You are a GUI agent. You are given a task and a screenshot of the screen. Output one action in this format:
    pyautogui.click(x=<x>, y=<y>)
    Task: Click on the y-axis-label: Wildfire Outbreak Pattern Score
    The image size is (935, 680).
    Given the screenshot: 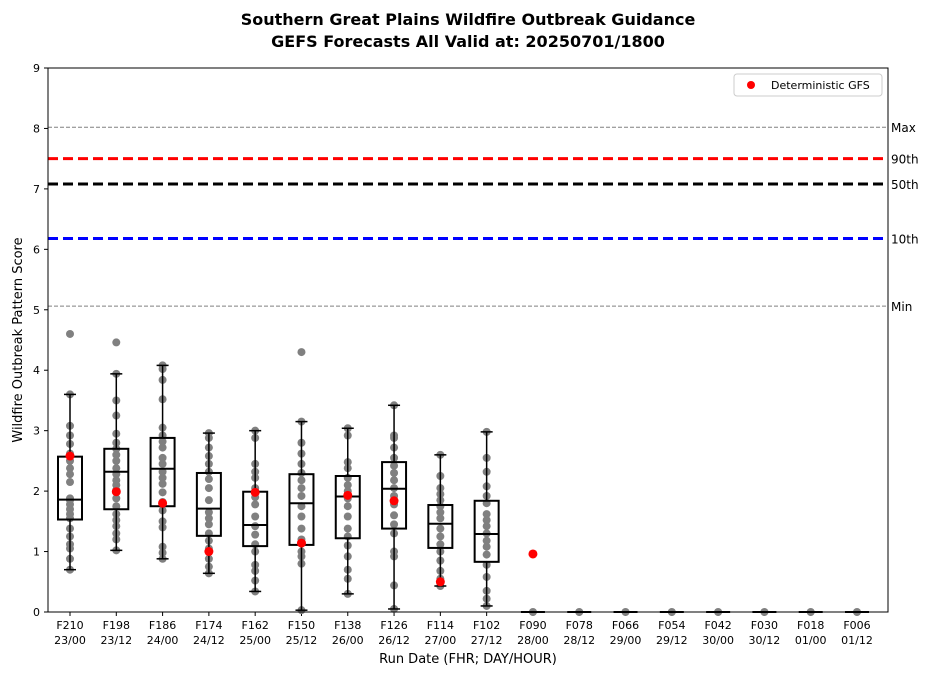 What is the action you would take?
    pyautogui.click(x=18, y=339)
    